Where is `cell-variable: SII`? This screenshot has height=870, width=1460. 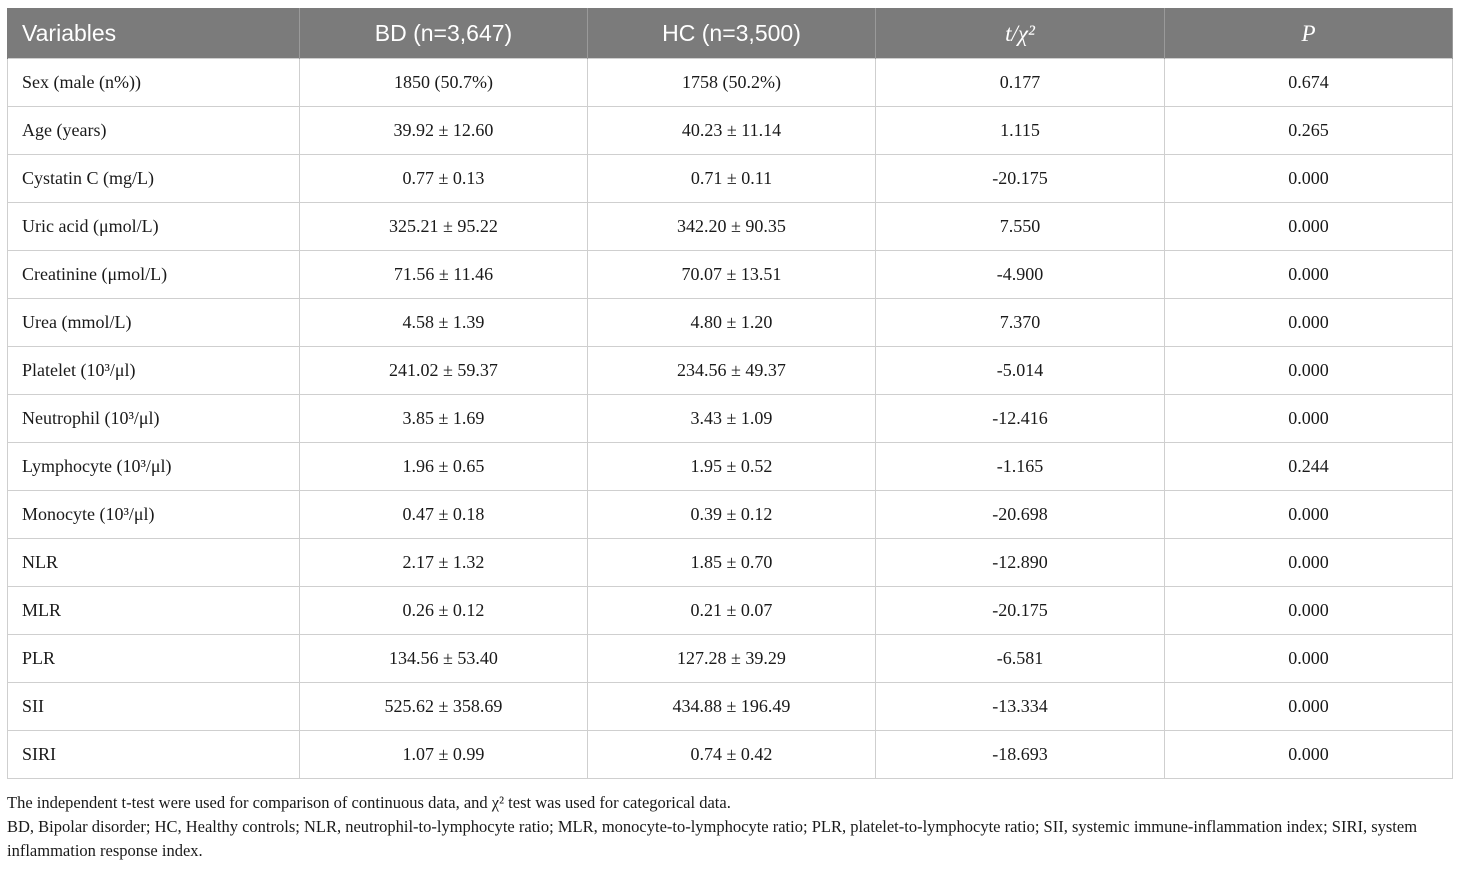 cell-variable: SII is located at coordinates (153, 706).